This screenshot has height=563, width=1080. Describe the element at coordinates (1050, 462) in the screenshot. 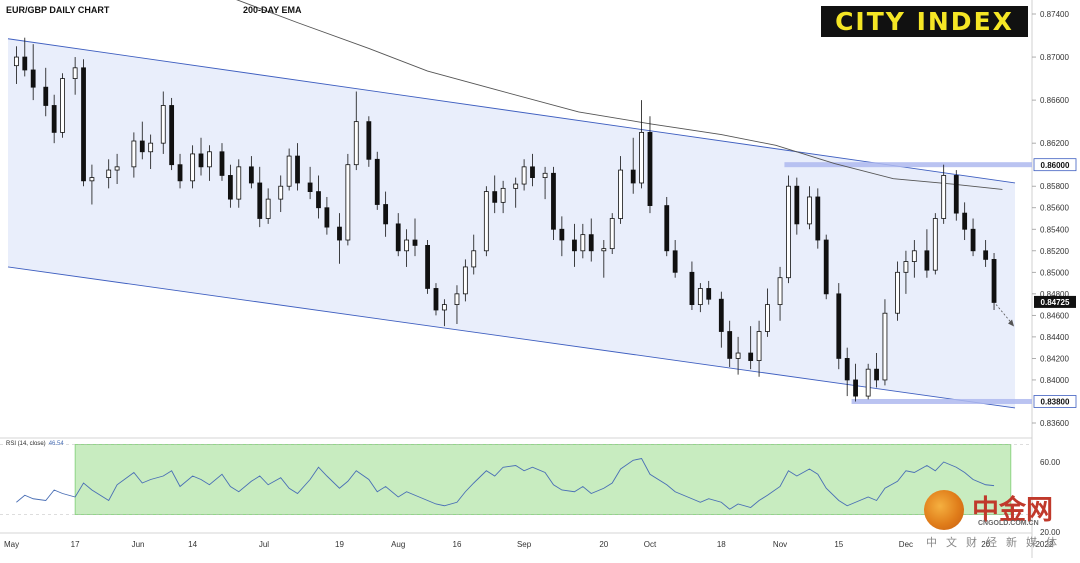

I see `rsi-tick-label: 60.00` at that location.